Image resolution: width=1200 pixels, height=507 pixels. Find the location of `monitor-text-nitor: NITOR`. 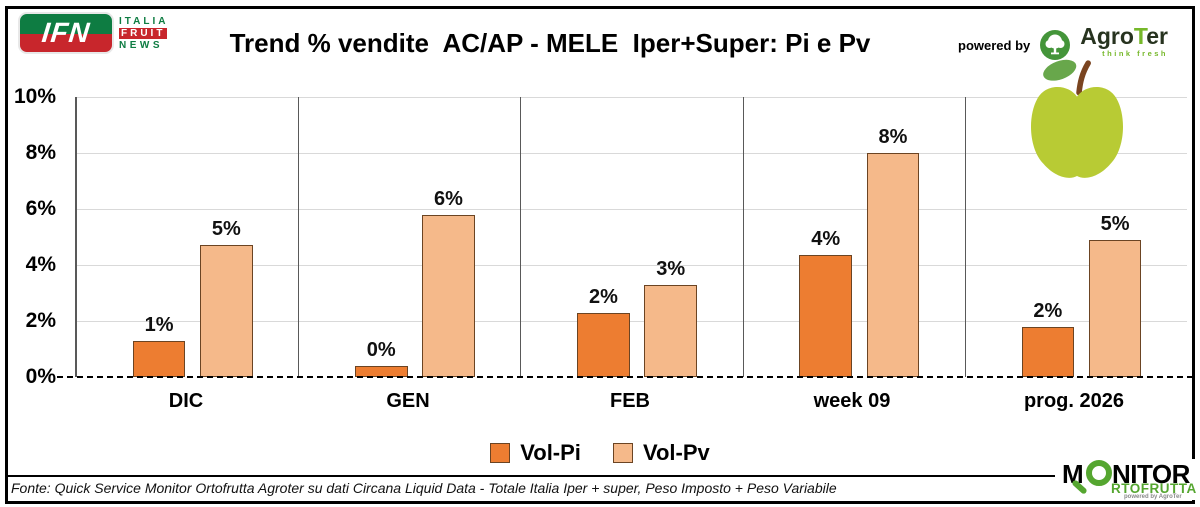

monitor-text-nitor: NITOR is located at coordinates (1151, 474).